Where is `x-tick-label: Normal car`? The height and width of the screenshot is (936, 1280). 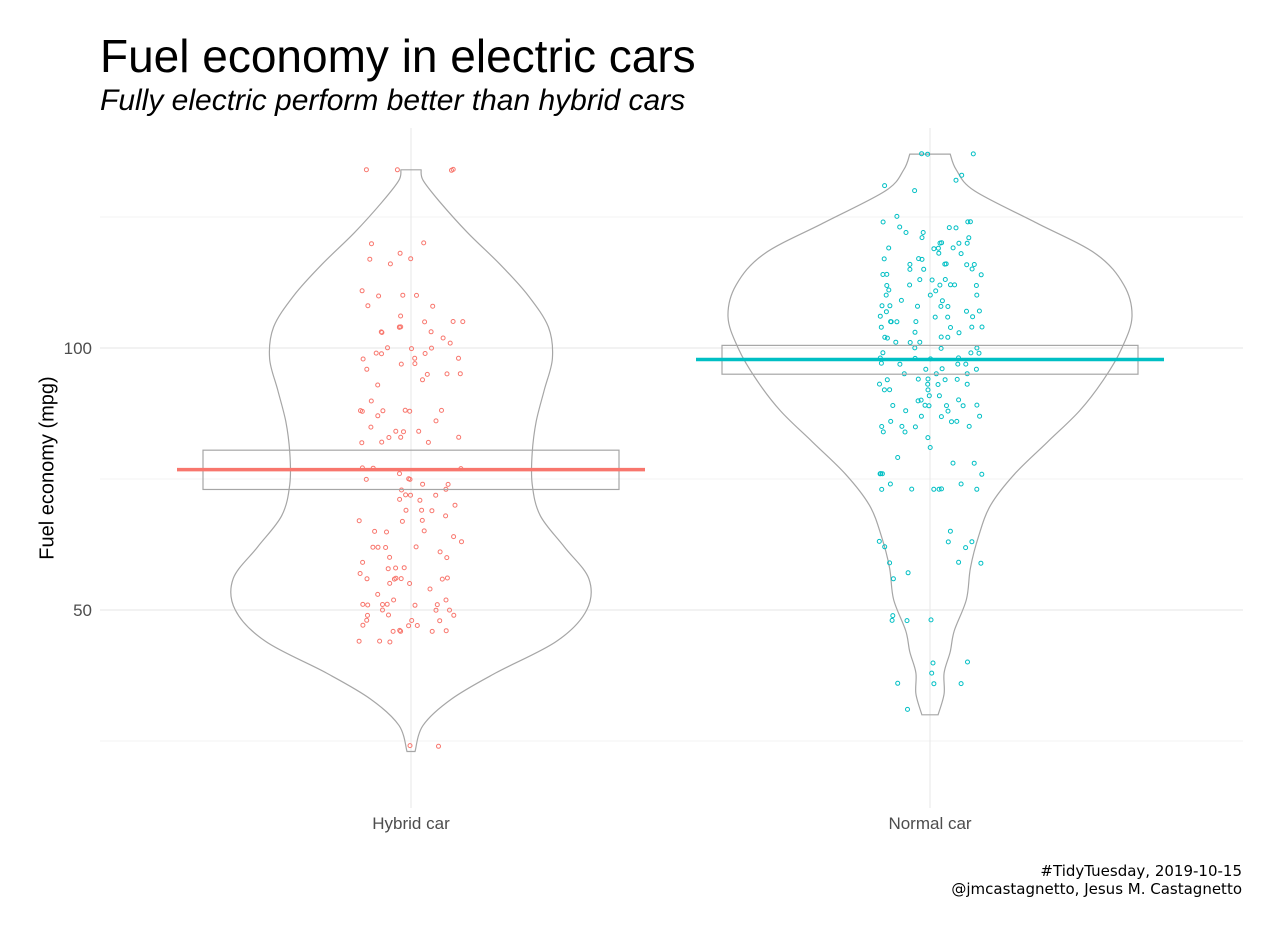
x-tick-label: Normal car is located at coordinates (929, 823).